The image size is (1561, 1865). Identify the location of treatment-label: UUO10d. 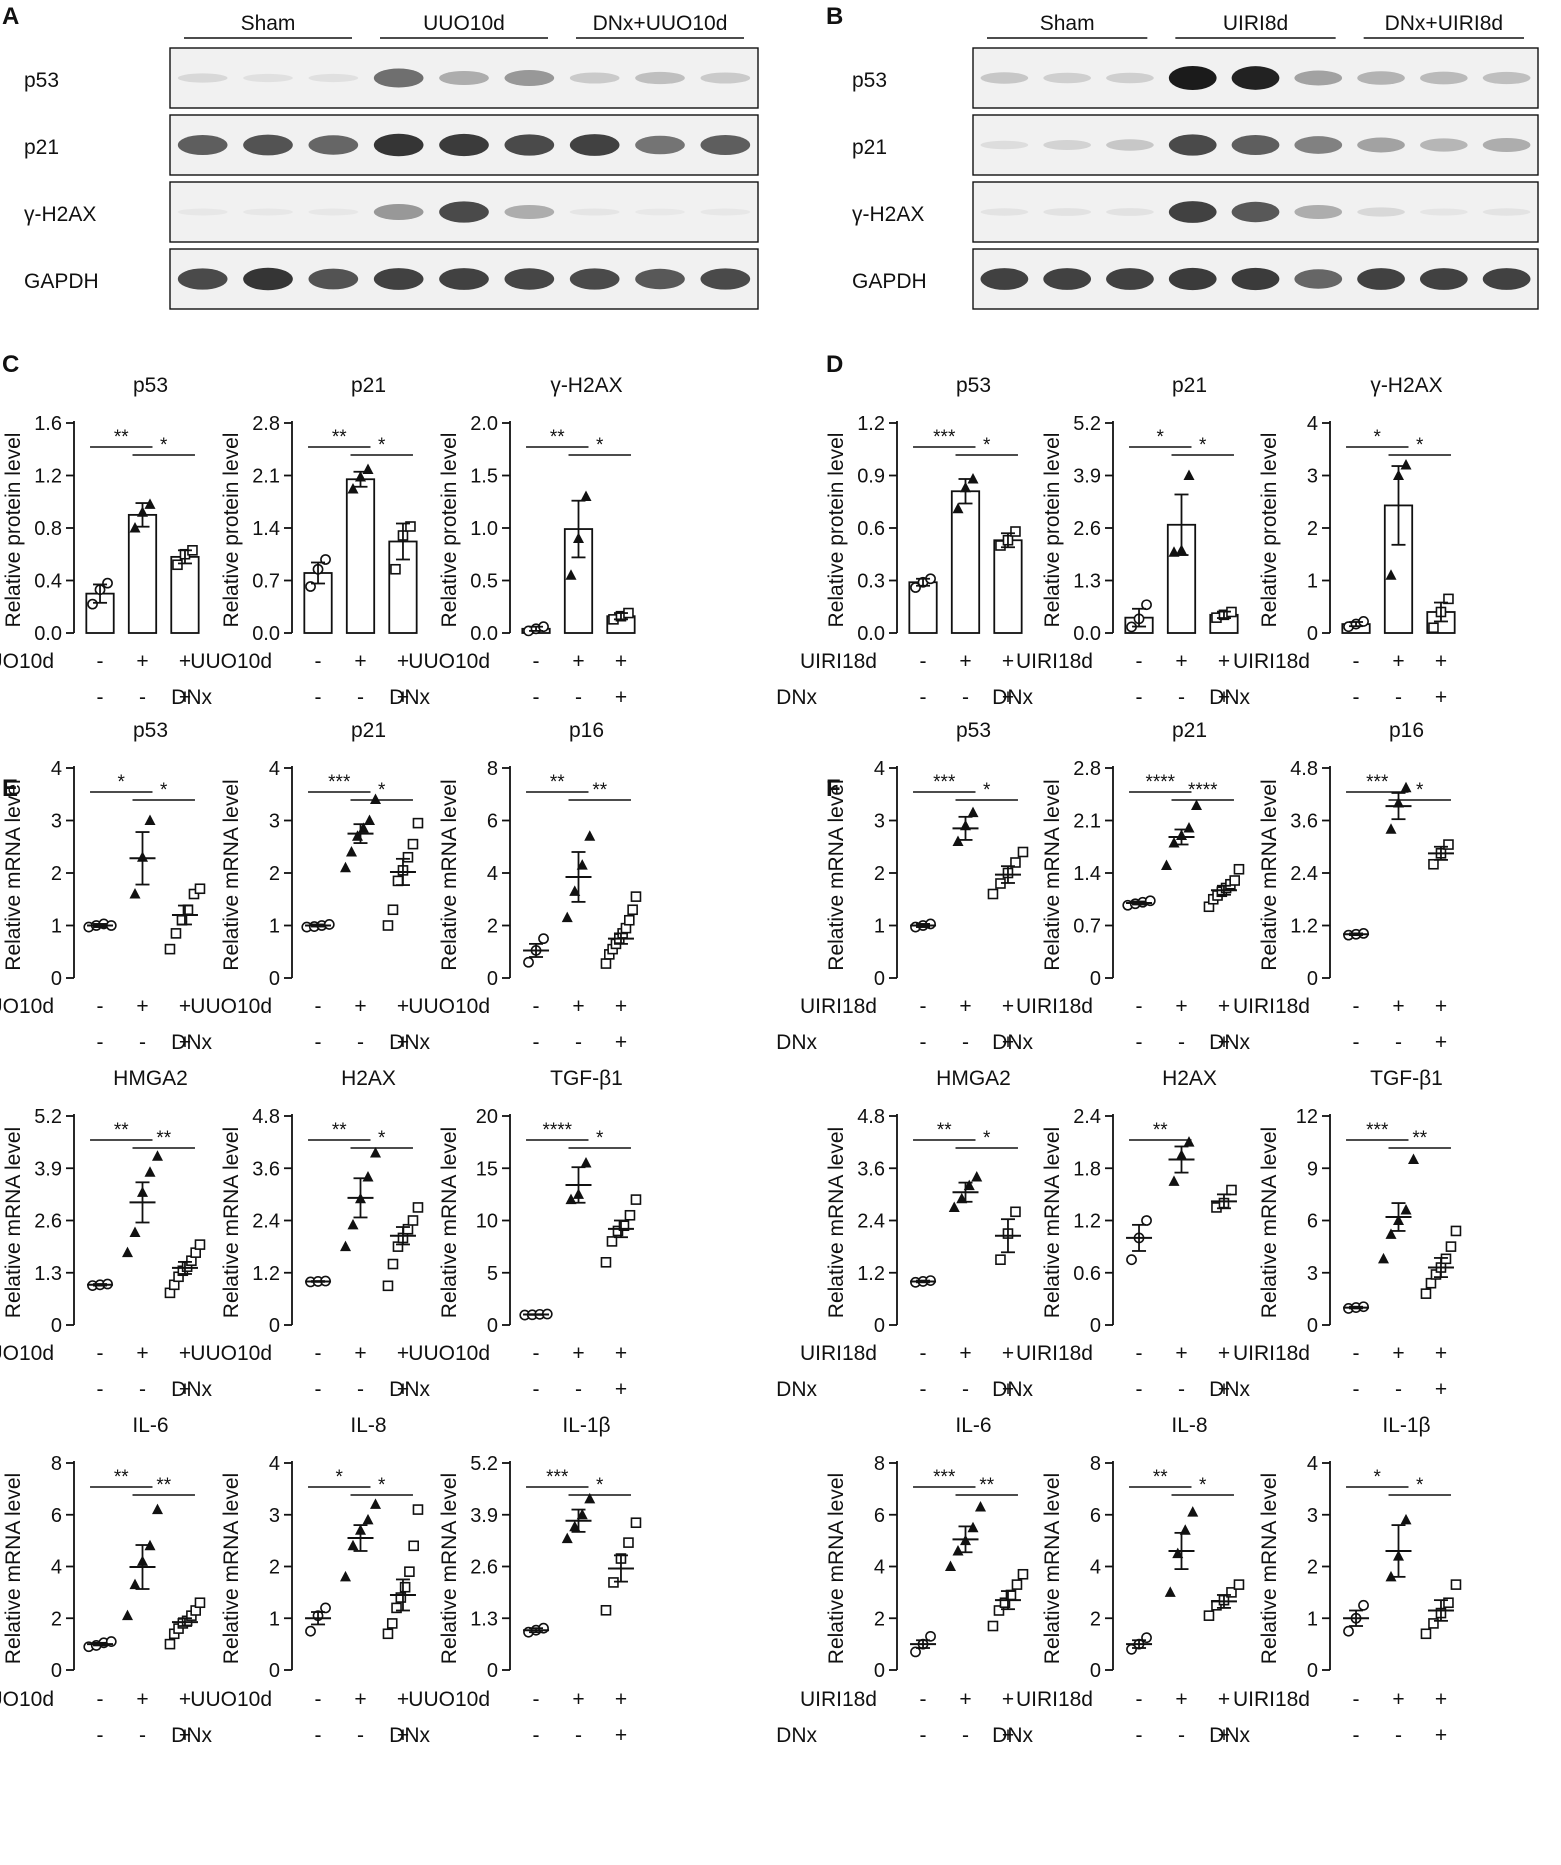
(231, 1006).